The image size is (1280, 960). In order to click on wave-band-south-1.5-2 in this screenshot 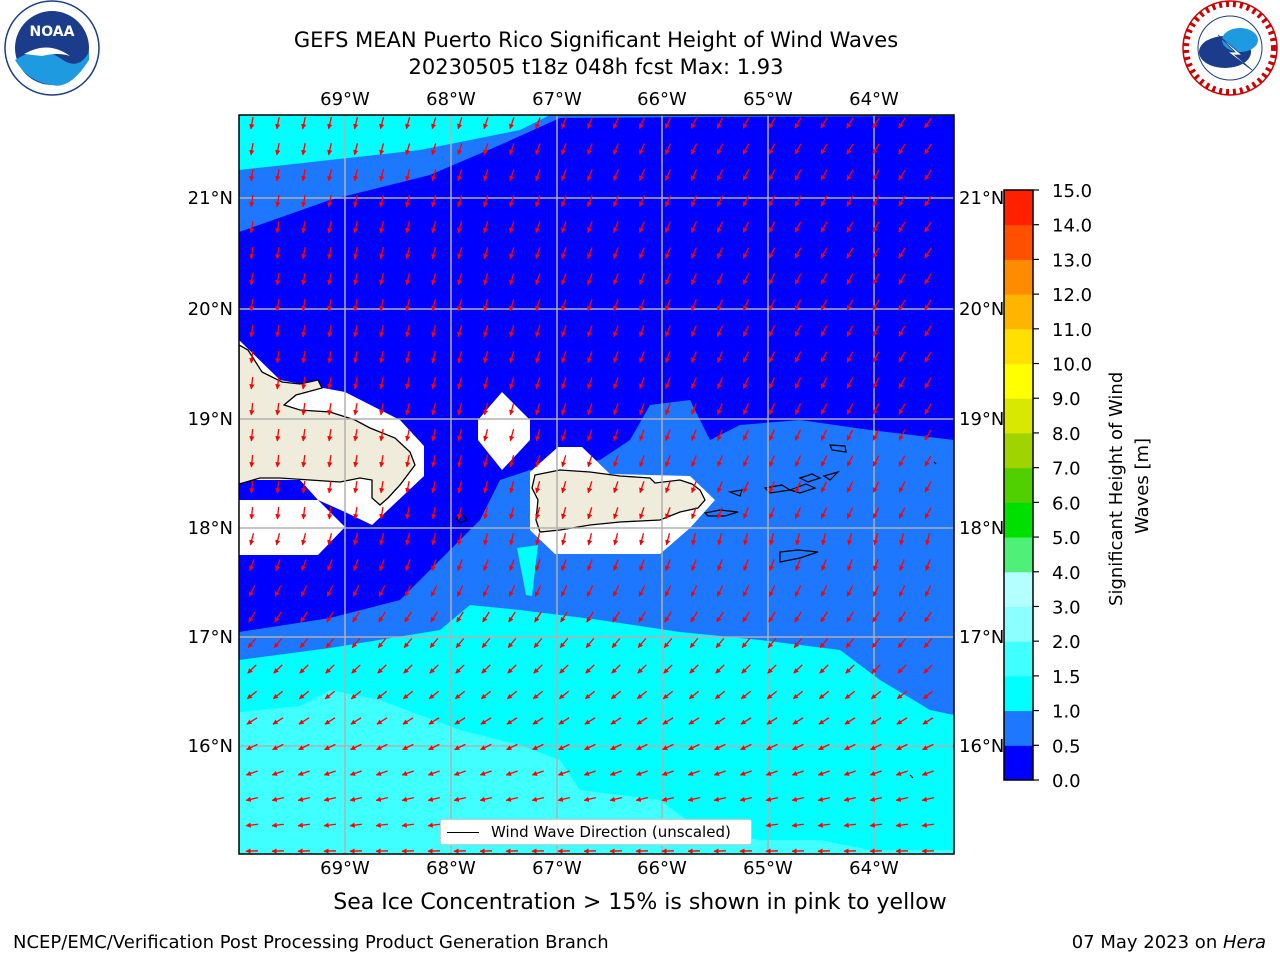, I will do `click(596, 772)`.